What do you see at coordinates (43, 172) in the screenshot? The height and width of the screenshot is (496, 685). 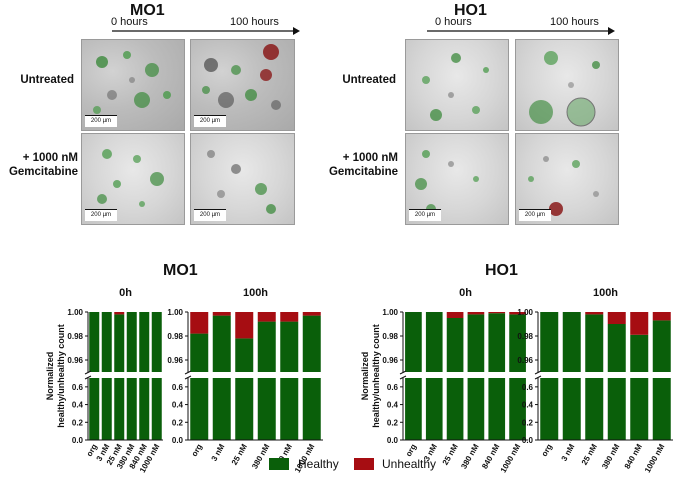 I see `mo1-row-label-treated-line2: Gemcitabine` at bounding box center [43, 172].